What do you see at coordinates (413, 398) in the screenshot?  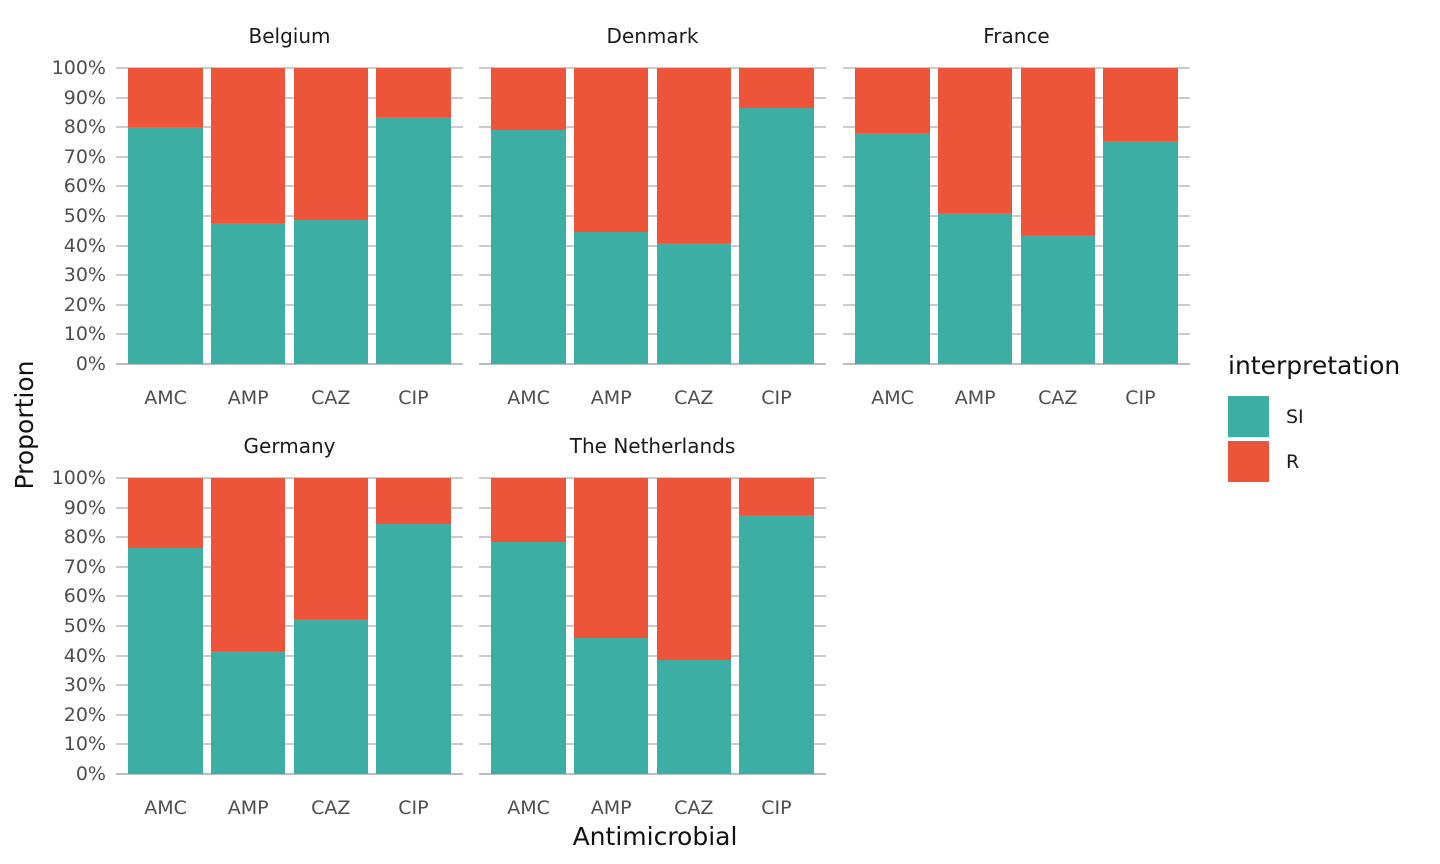 I see `x-tick-label-belgium-cip: CIP` at bounding box center [413, 398].